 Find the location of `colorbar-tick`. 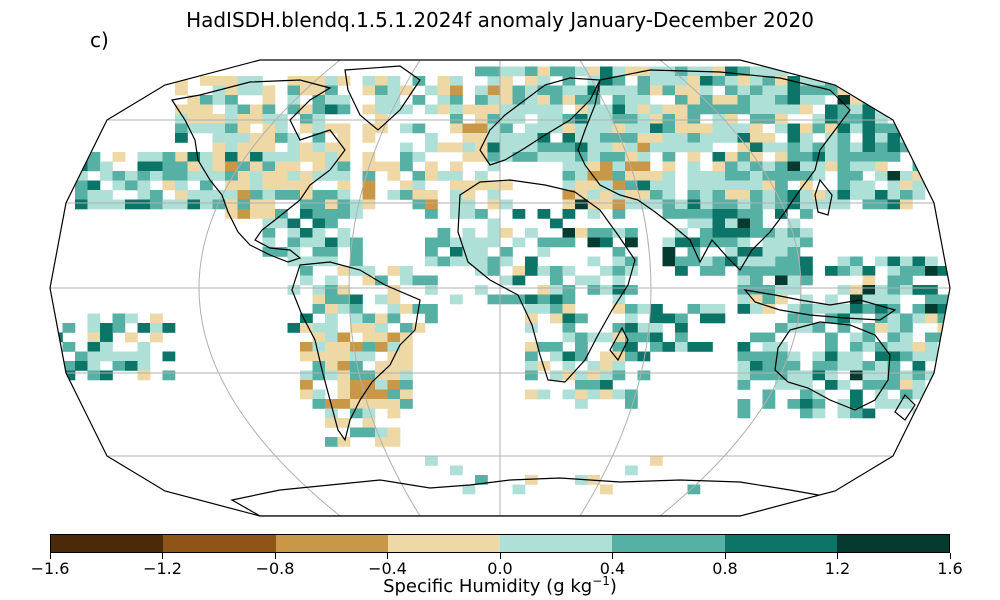

colorbar-tick is located at coordinates (725, 556).